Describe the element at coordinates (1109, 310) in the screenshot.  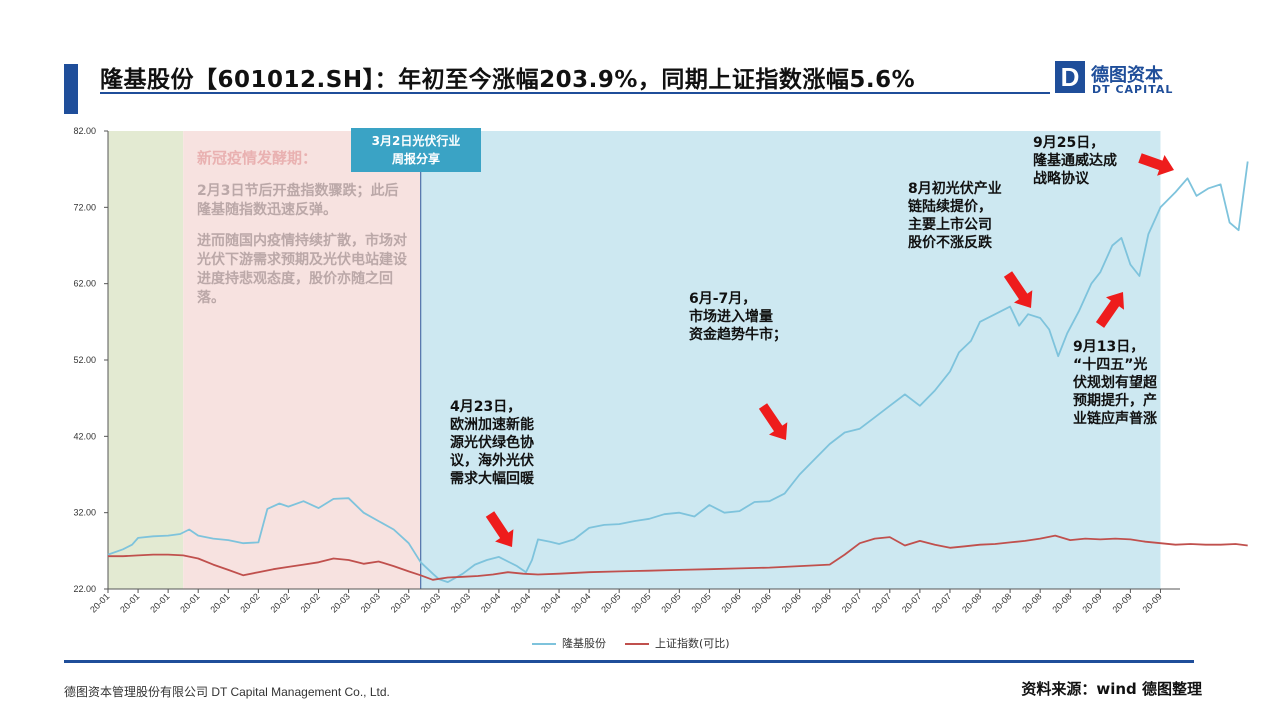
I see `arrow-sep13` at that location.